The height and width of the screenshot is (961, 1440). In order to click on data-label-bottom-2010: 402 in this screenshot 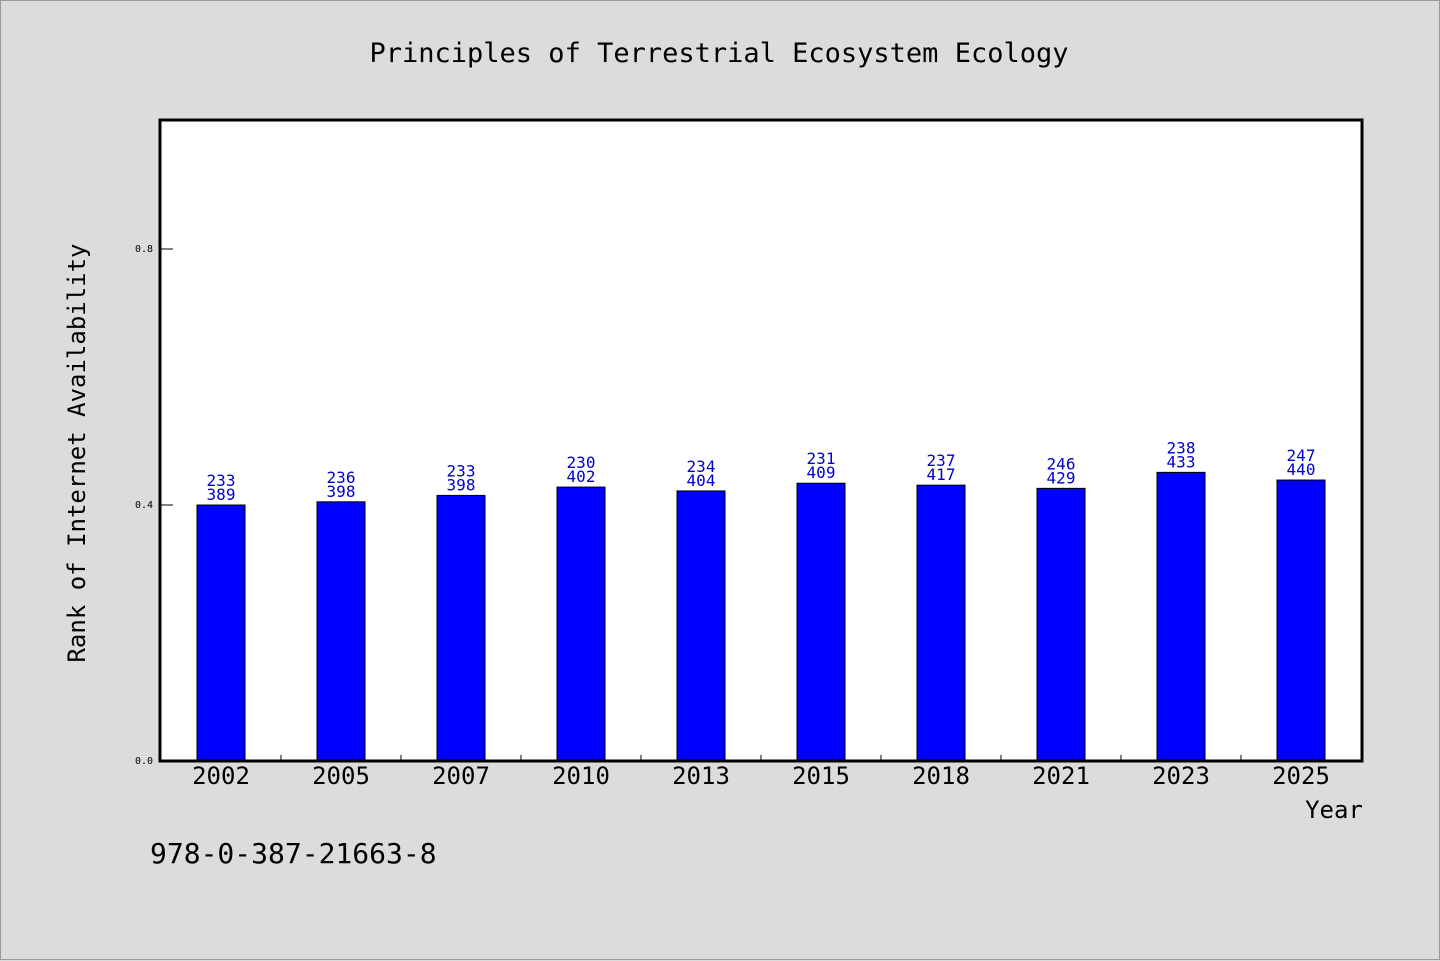, I will do `click(581, 476)`.